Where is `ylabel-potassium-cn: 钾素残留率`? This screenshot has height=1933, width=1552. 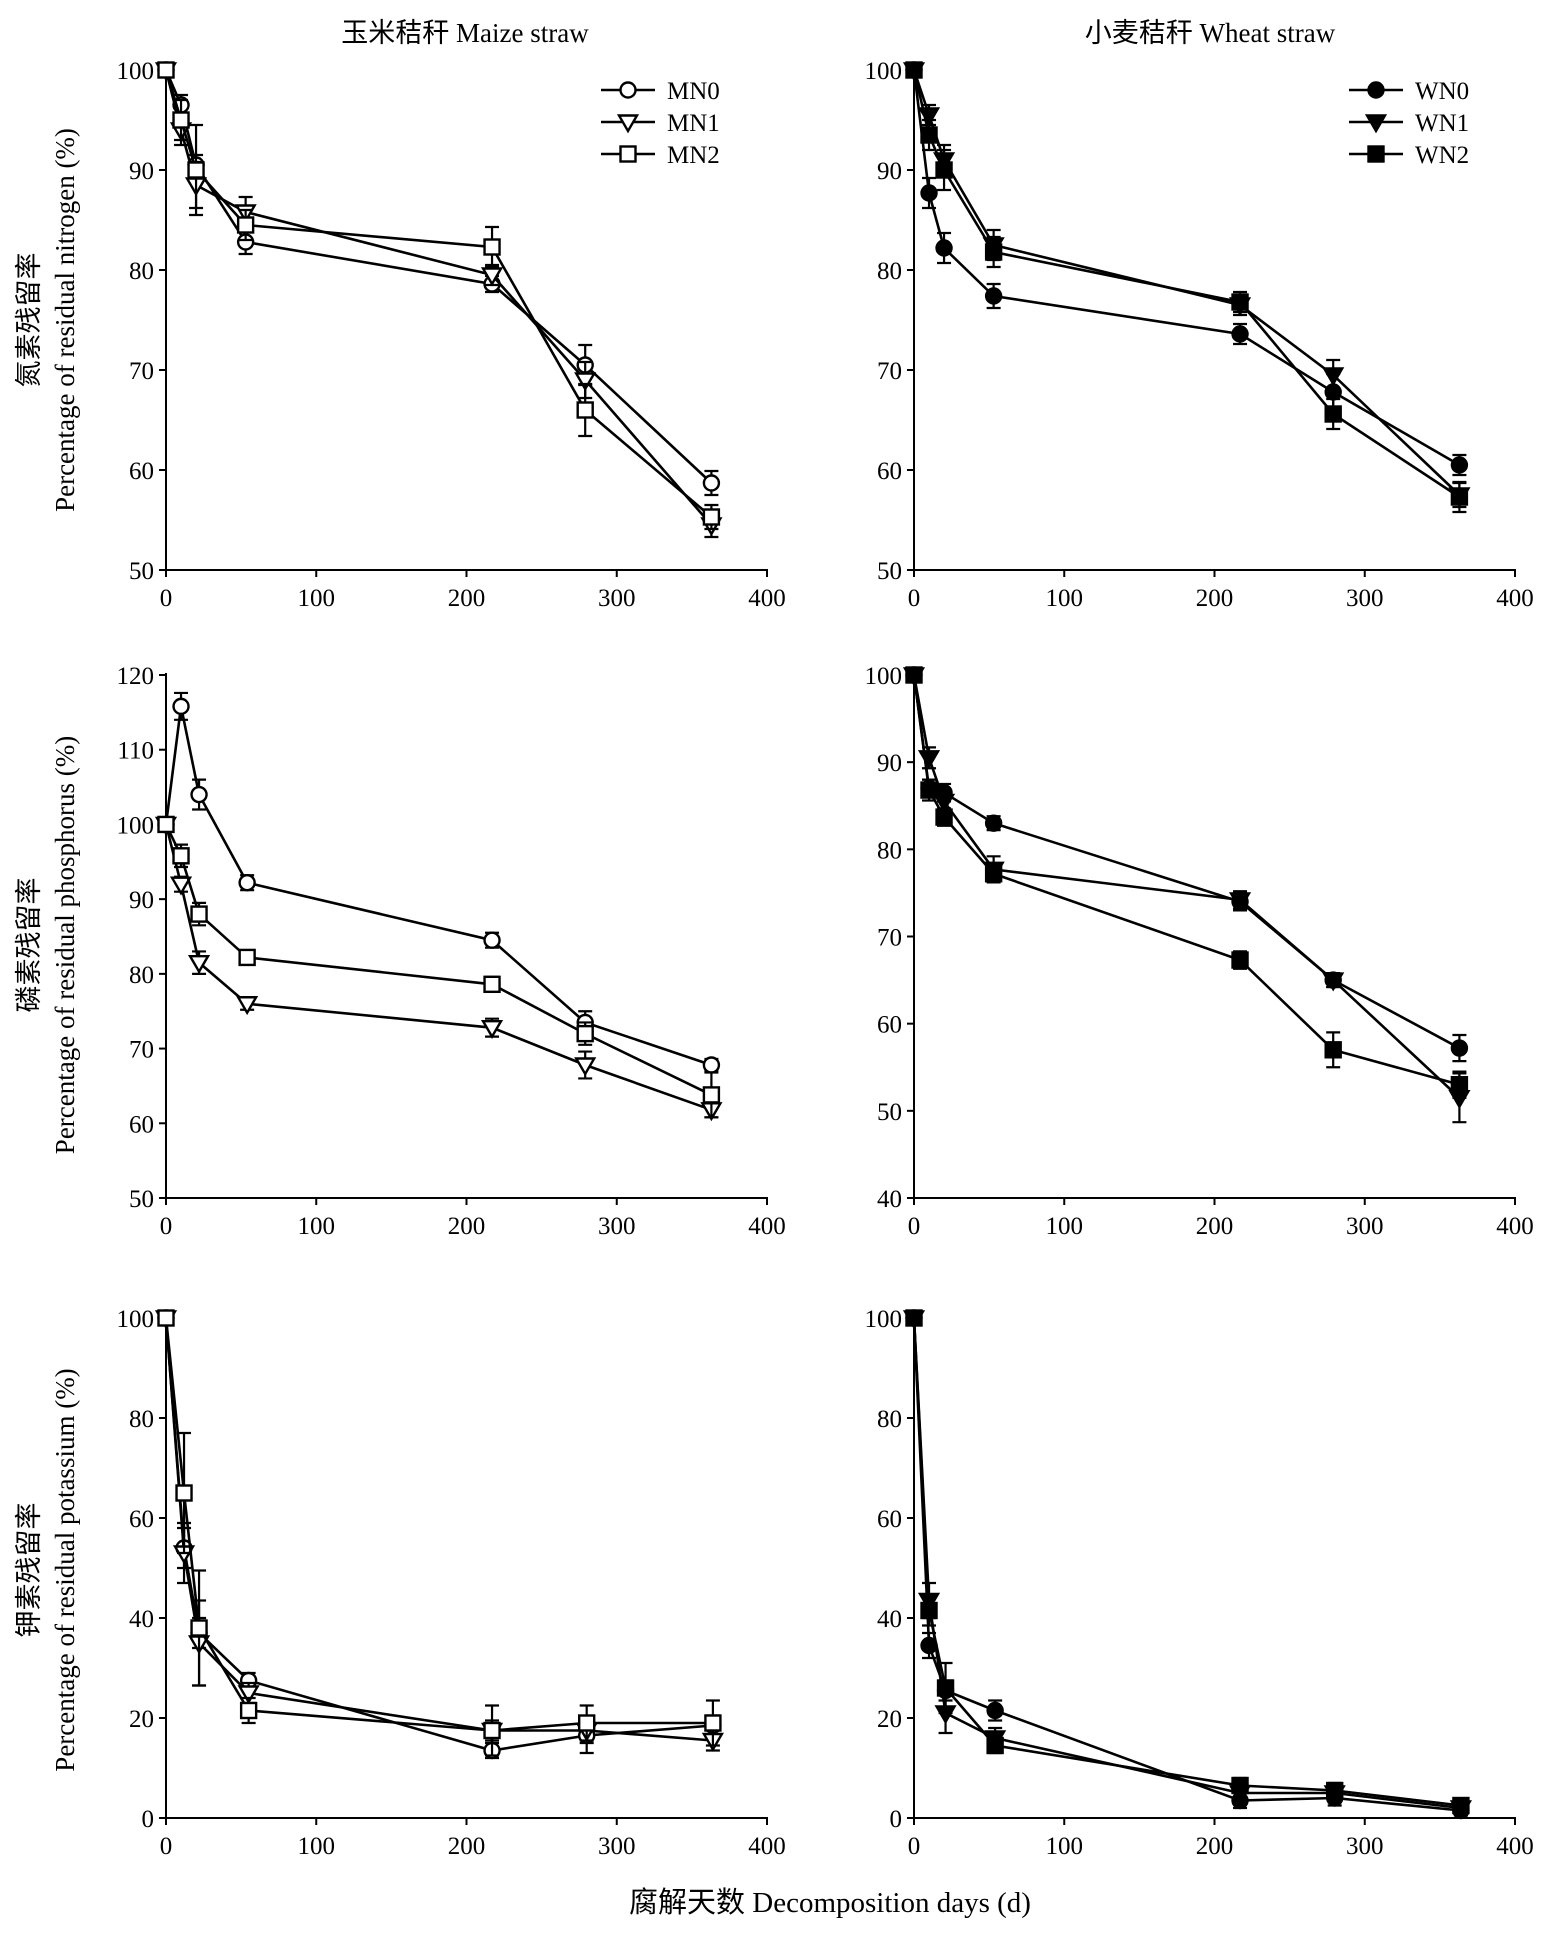
ylabel-potassium-cn: 钾素残留率 is located at coordinates (29, 1570).